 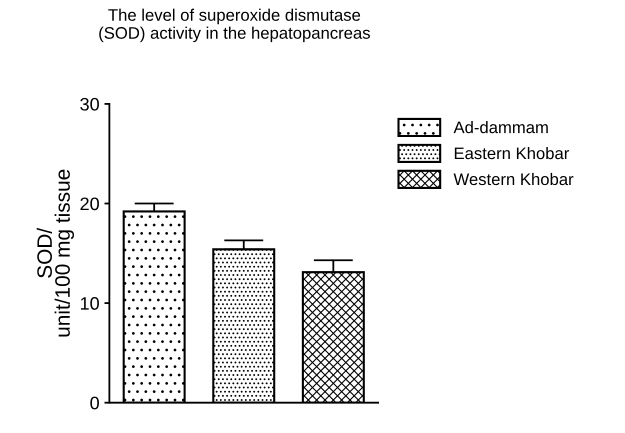 What do you see at coordinates (514, 179) in the screenshot?
I see `legend-label: Western Khobar` at bounding box center [514, 179].